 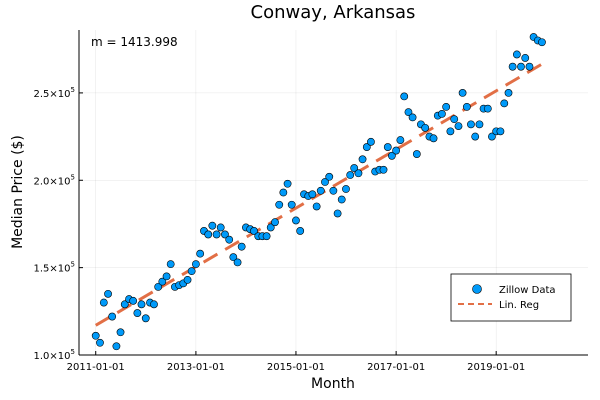 What do you see at coordinates (396, 367) in the screenshot?
I see `x-tick-label: 2017-01-01` at bounding box center [396, 367].